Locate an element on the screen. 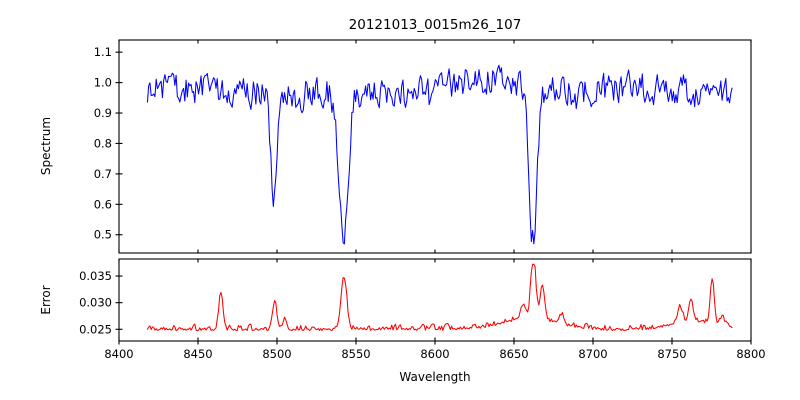 The image size is (800, 400). x-tick-label: 8400 is located at coordinates (118, 354).